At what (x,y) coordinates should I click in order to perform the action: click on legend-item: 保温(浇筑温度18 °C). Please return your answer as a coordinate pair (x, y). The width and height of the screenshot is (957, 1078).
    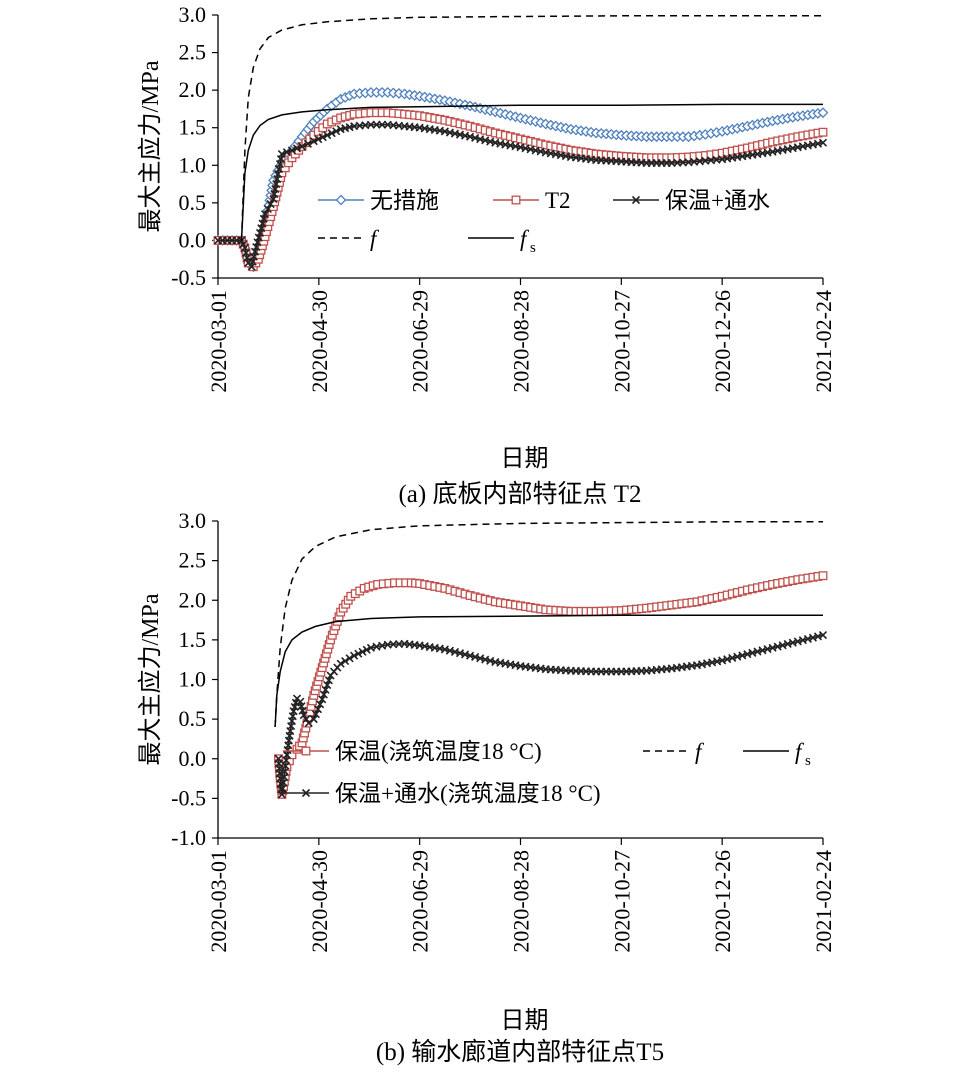
    Looking at the image, I should click on (412, 751).